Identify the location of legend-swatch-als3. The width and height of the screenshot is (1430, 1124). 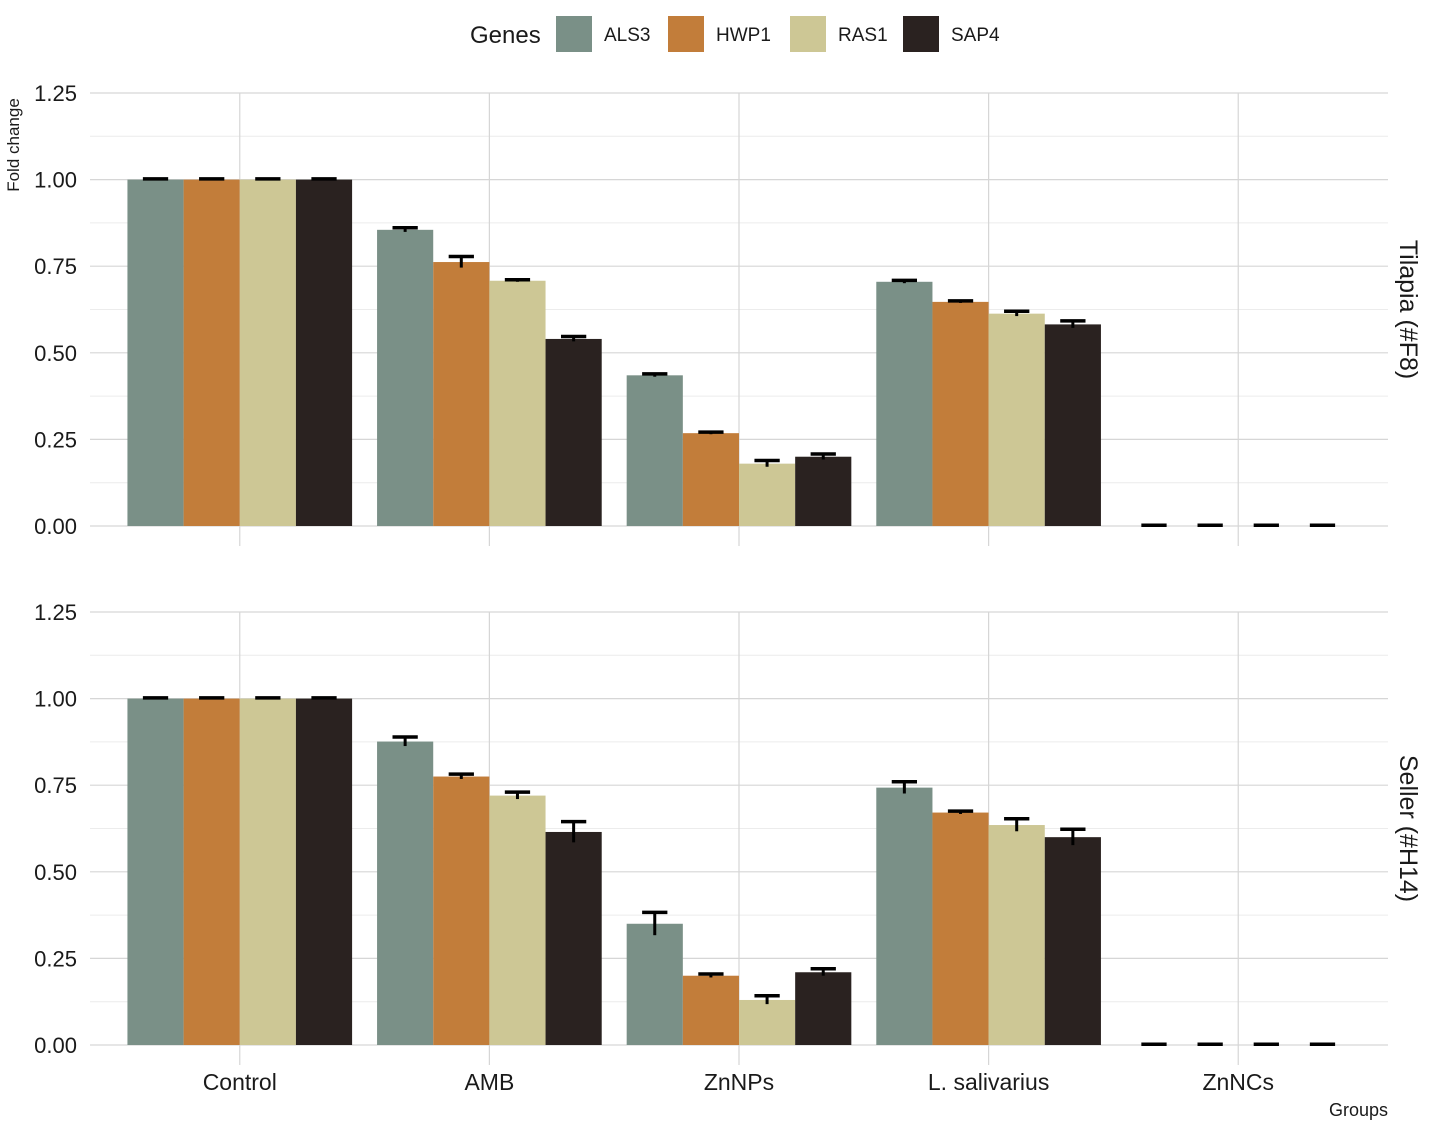
(574, 34).